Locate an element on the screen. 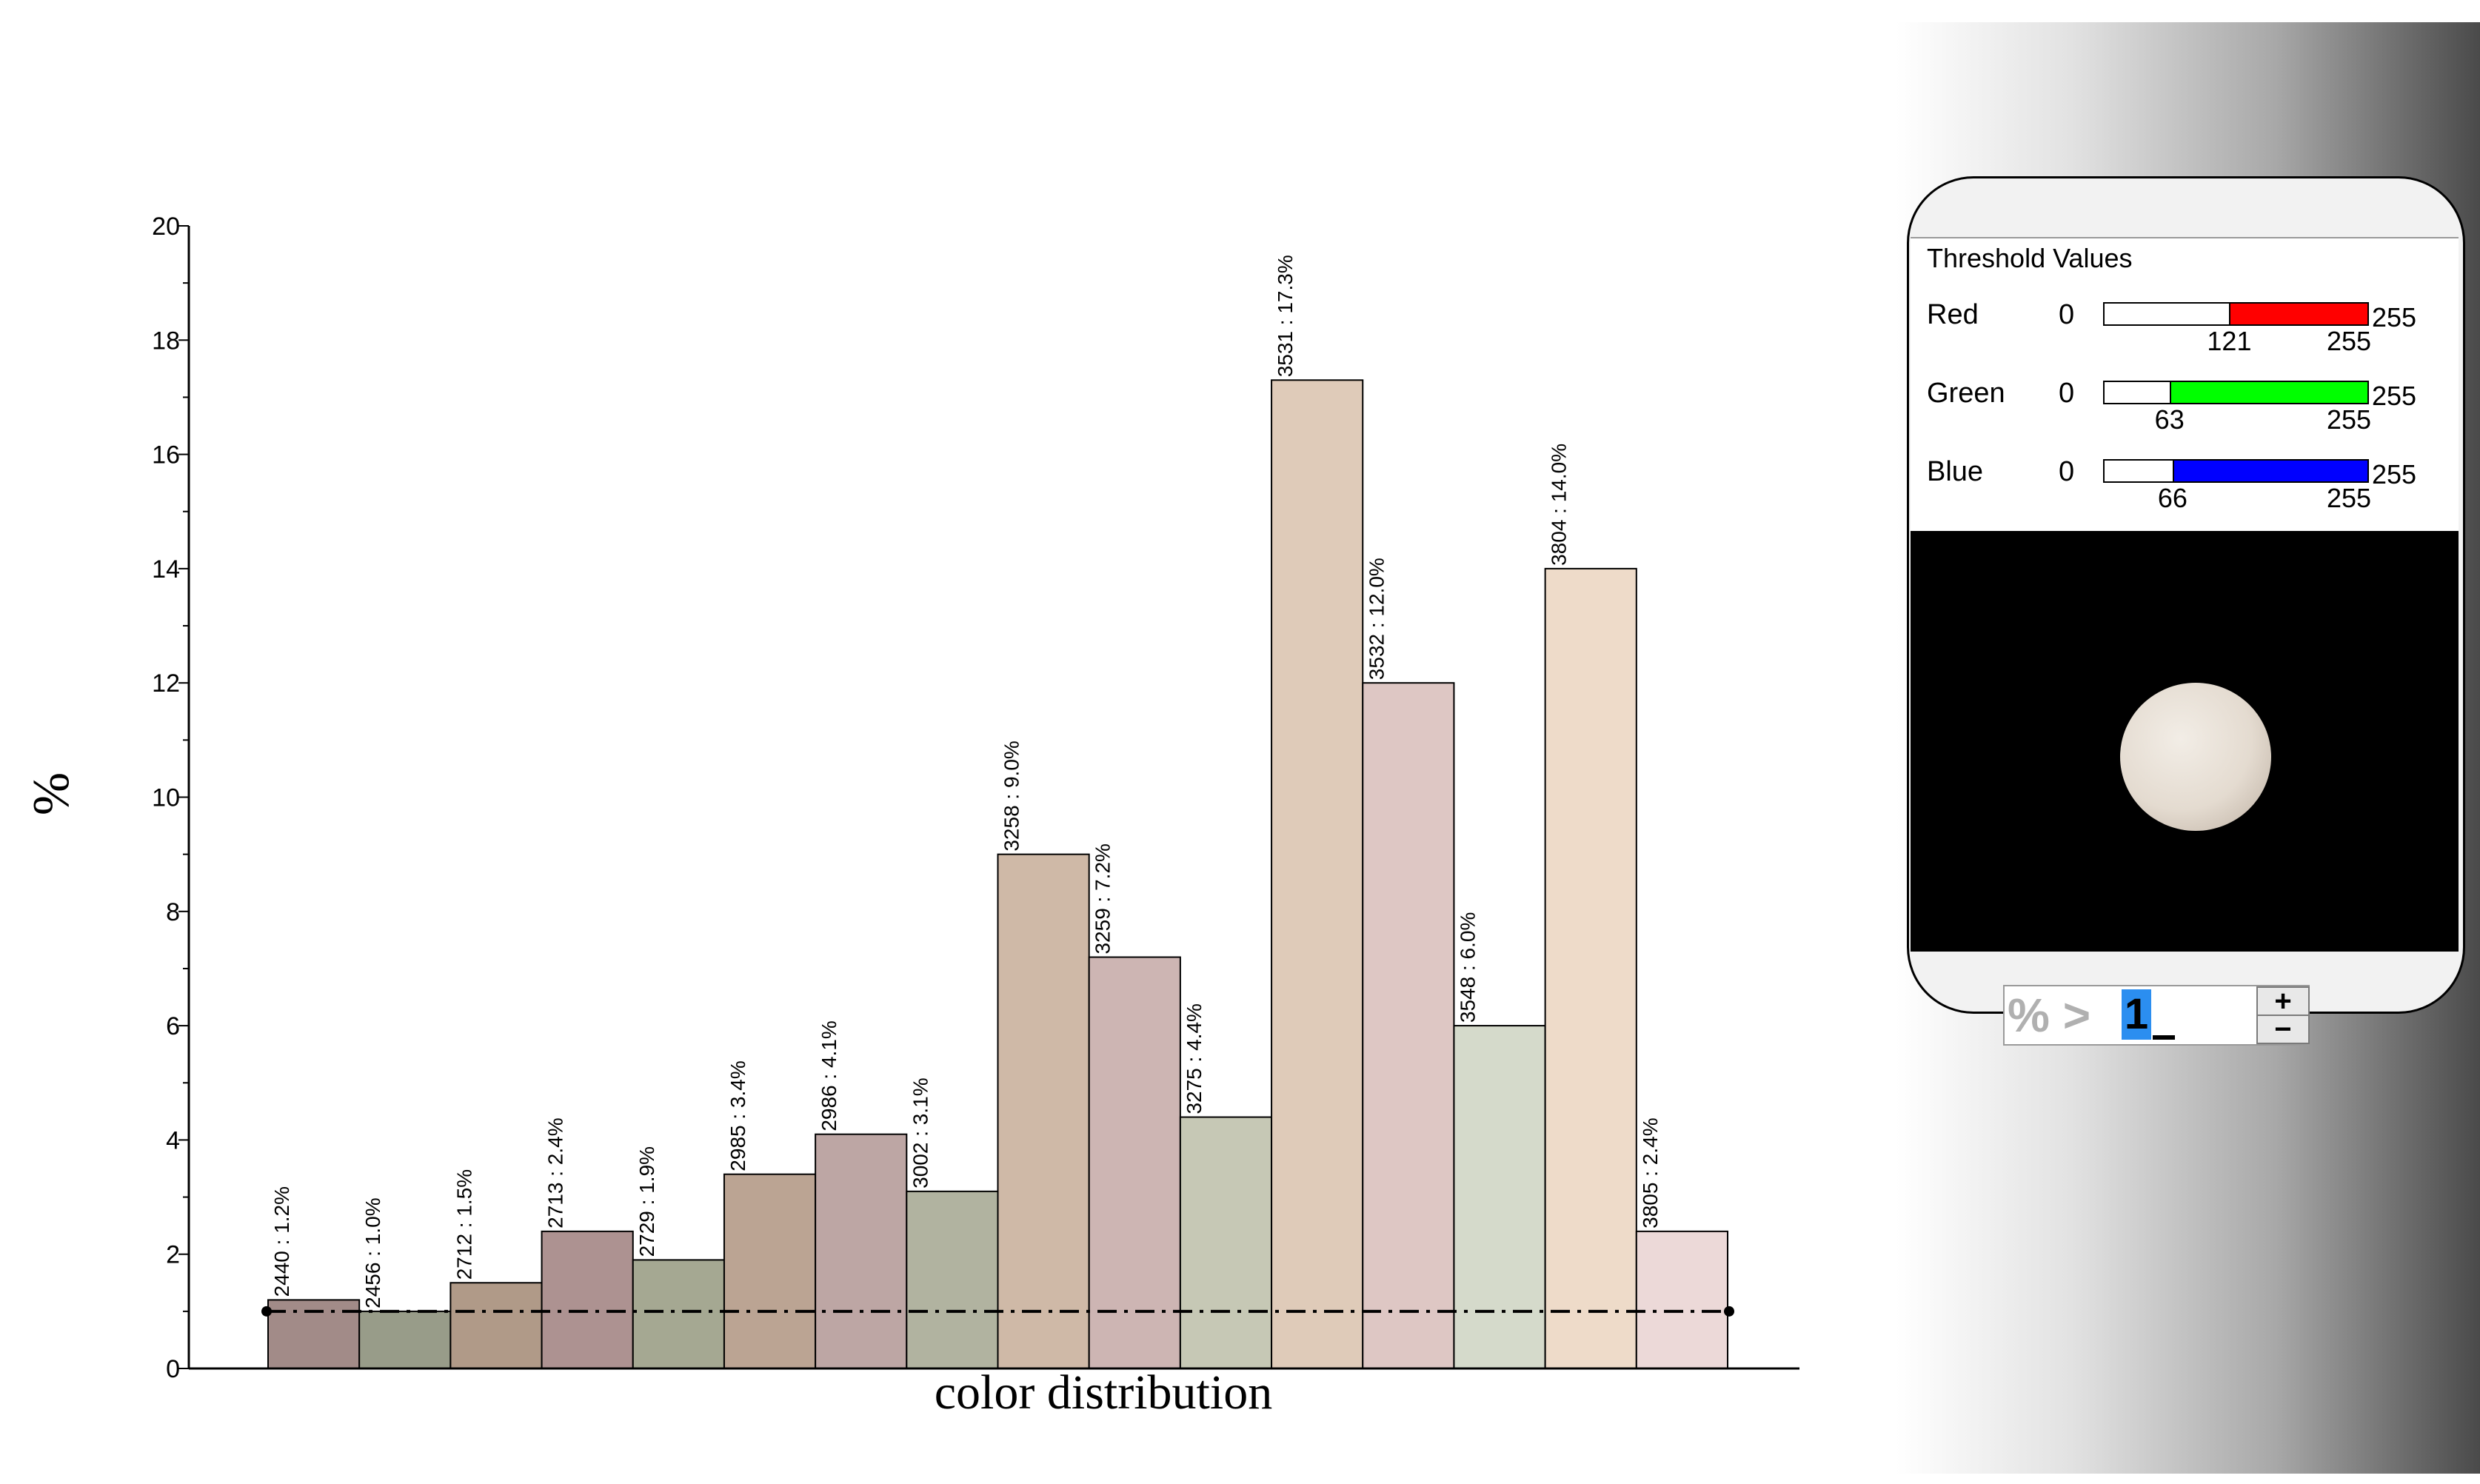 The height and width of the screenshot is (1484, 2480). y-tick-label: 18 is located at coordinates (166, 341).